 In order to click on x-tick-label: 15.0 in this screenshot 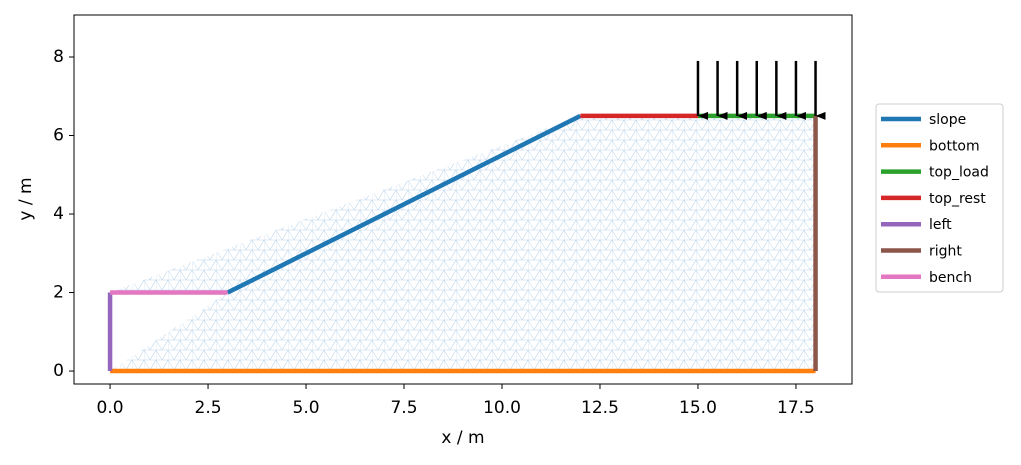, I will do `click(698, 408)`.